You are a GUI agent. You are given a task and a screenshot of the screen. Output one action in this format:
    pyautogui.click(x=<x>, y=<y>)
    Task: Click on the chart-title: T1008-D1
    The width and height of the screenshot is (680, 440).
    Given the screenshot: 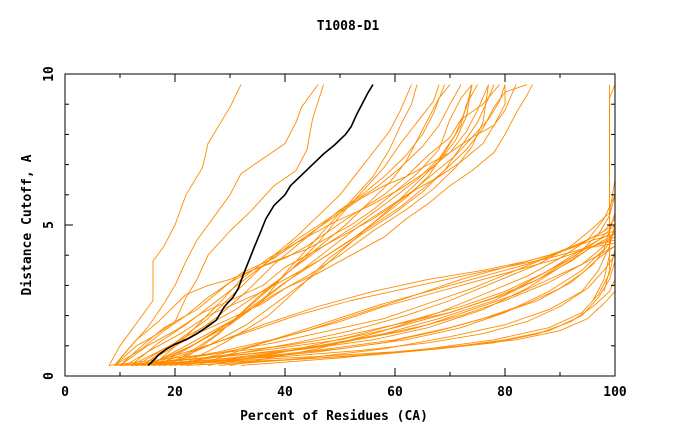 What is the action you would take?
    pyautogui.click(x=348, y=26)
    